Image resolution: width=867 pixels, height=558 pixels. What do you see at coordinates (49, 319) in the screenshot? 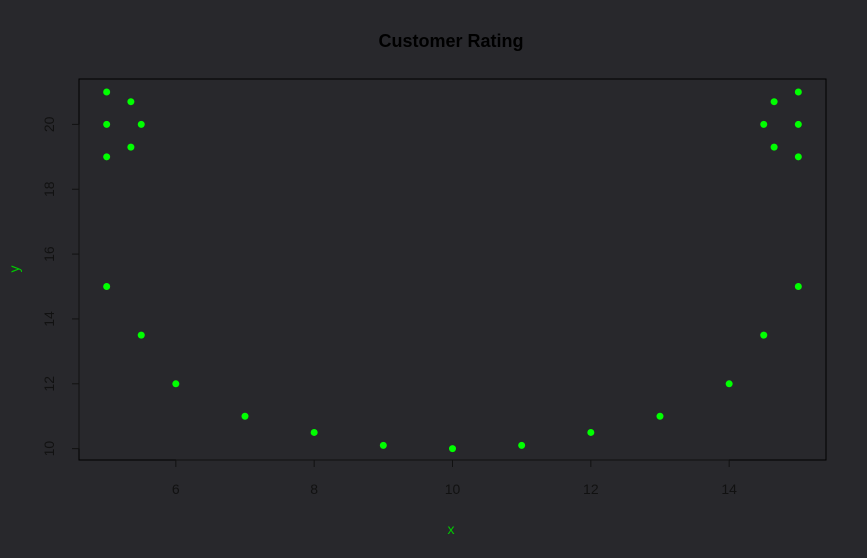
I see `y-tick-label: 14` at bounding box center [49, 319].